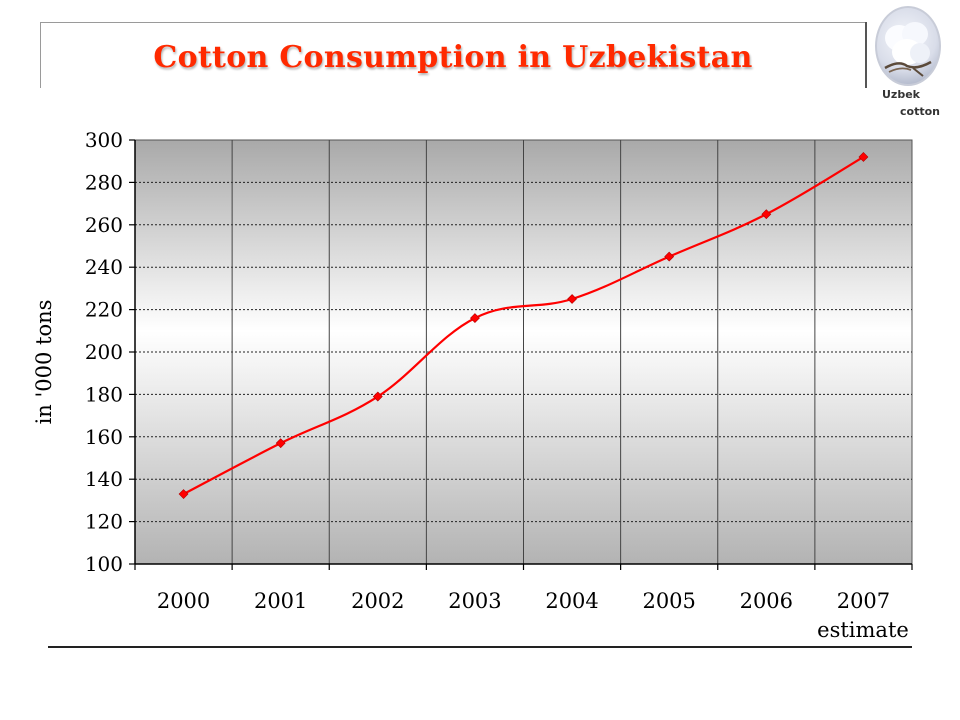 The image size is (960, 720). I want to click on x-tick-label: 2000, so click(183, 601).